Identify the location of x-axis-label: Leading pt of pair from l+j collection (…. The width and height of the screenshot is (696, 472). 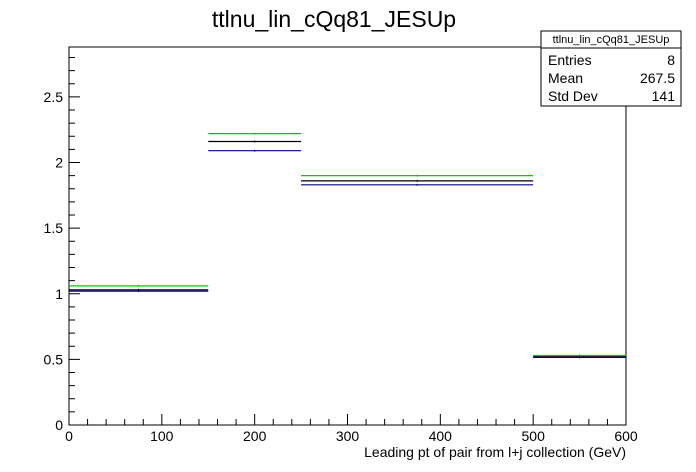
(495, 452).